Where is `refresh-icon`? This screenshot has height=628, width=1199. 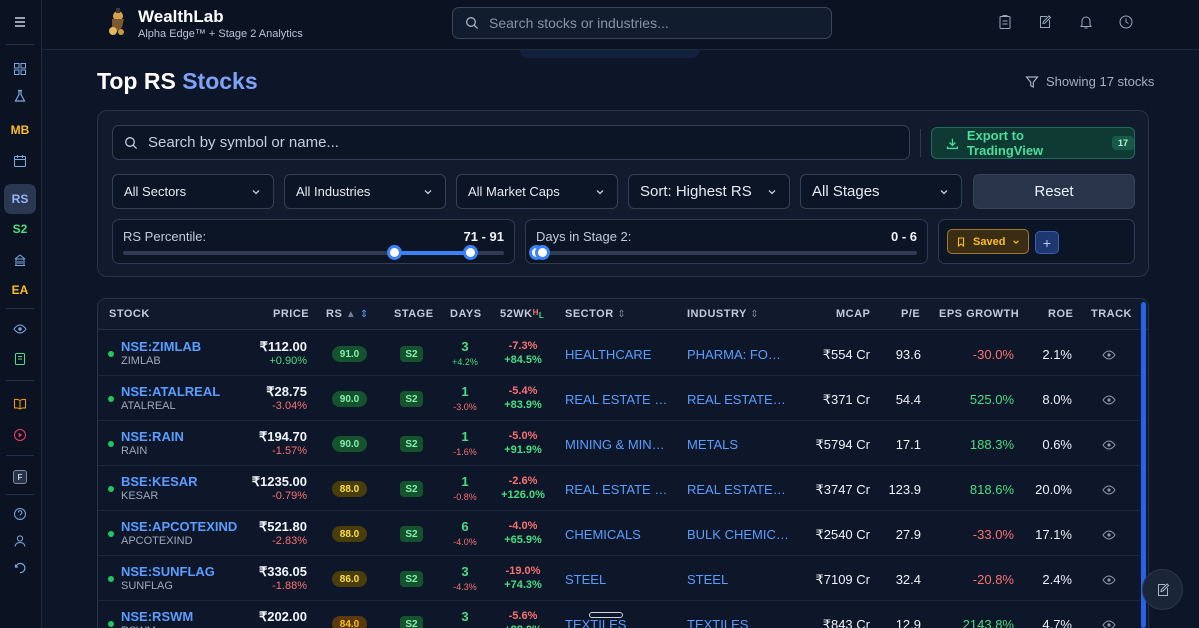 refresh-icon is located at coordinates (20, 568).